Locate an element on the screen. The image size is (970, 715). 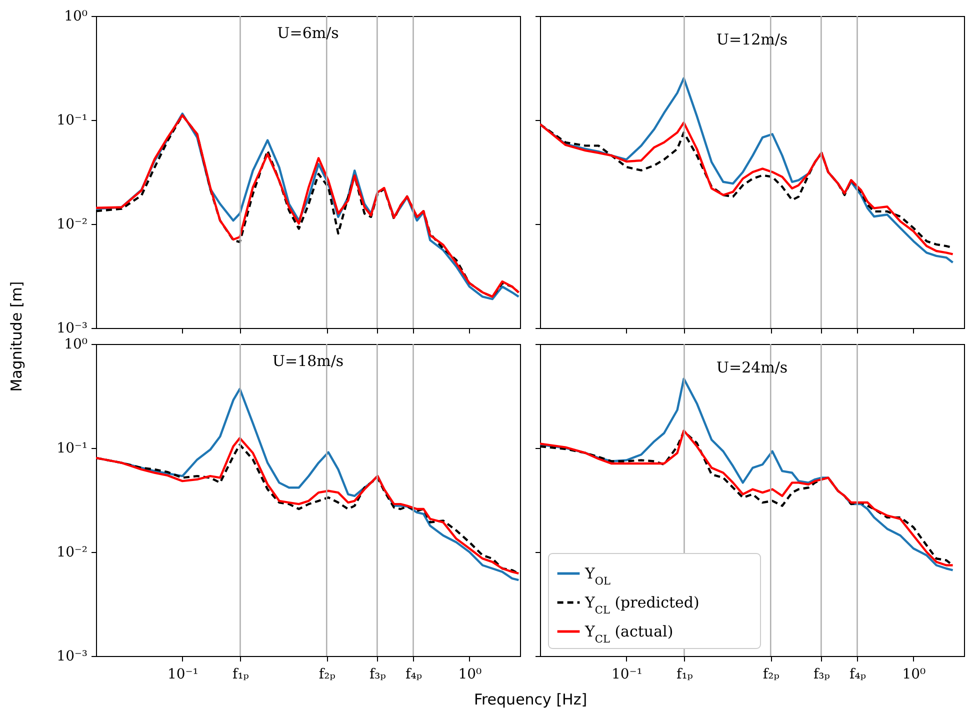
legend-label: Y$_{OL}$ is located at coordinates (597, 576).